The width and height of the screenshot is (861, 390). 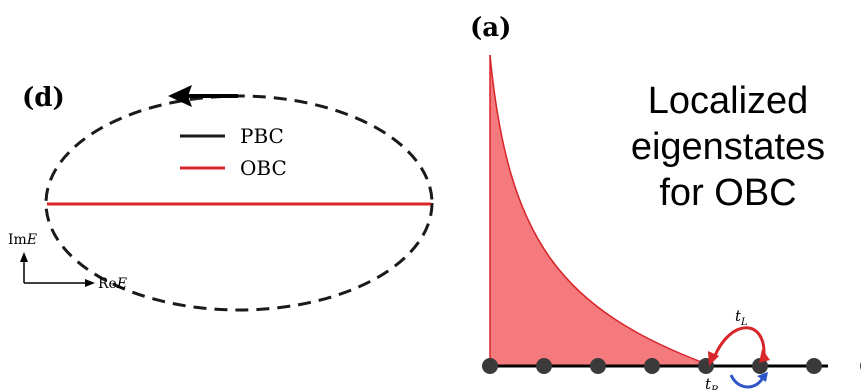 I want to click on callout-line-1: Localized, so click(x=728, y=101).